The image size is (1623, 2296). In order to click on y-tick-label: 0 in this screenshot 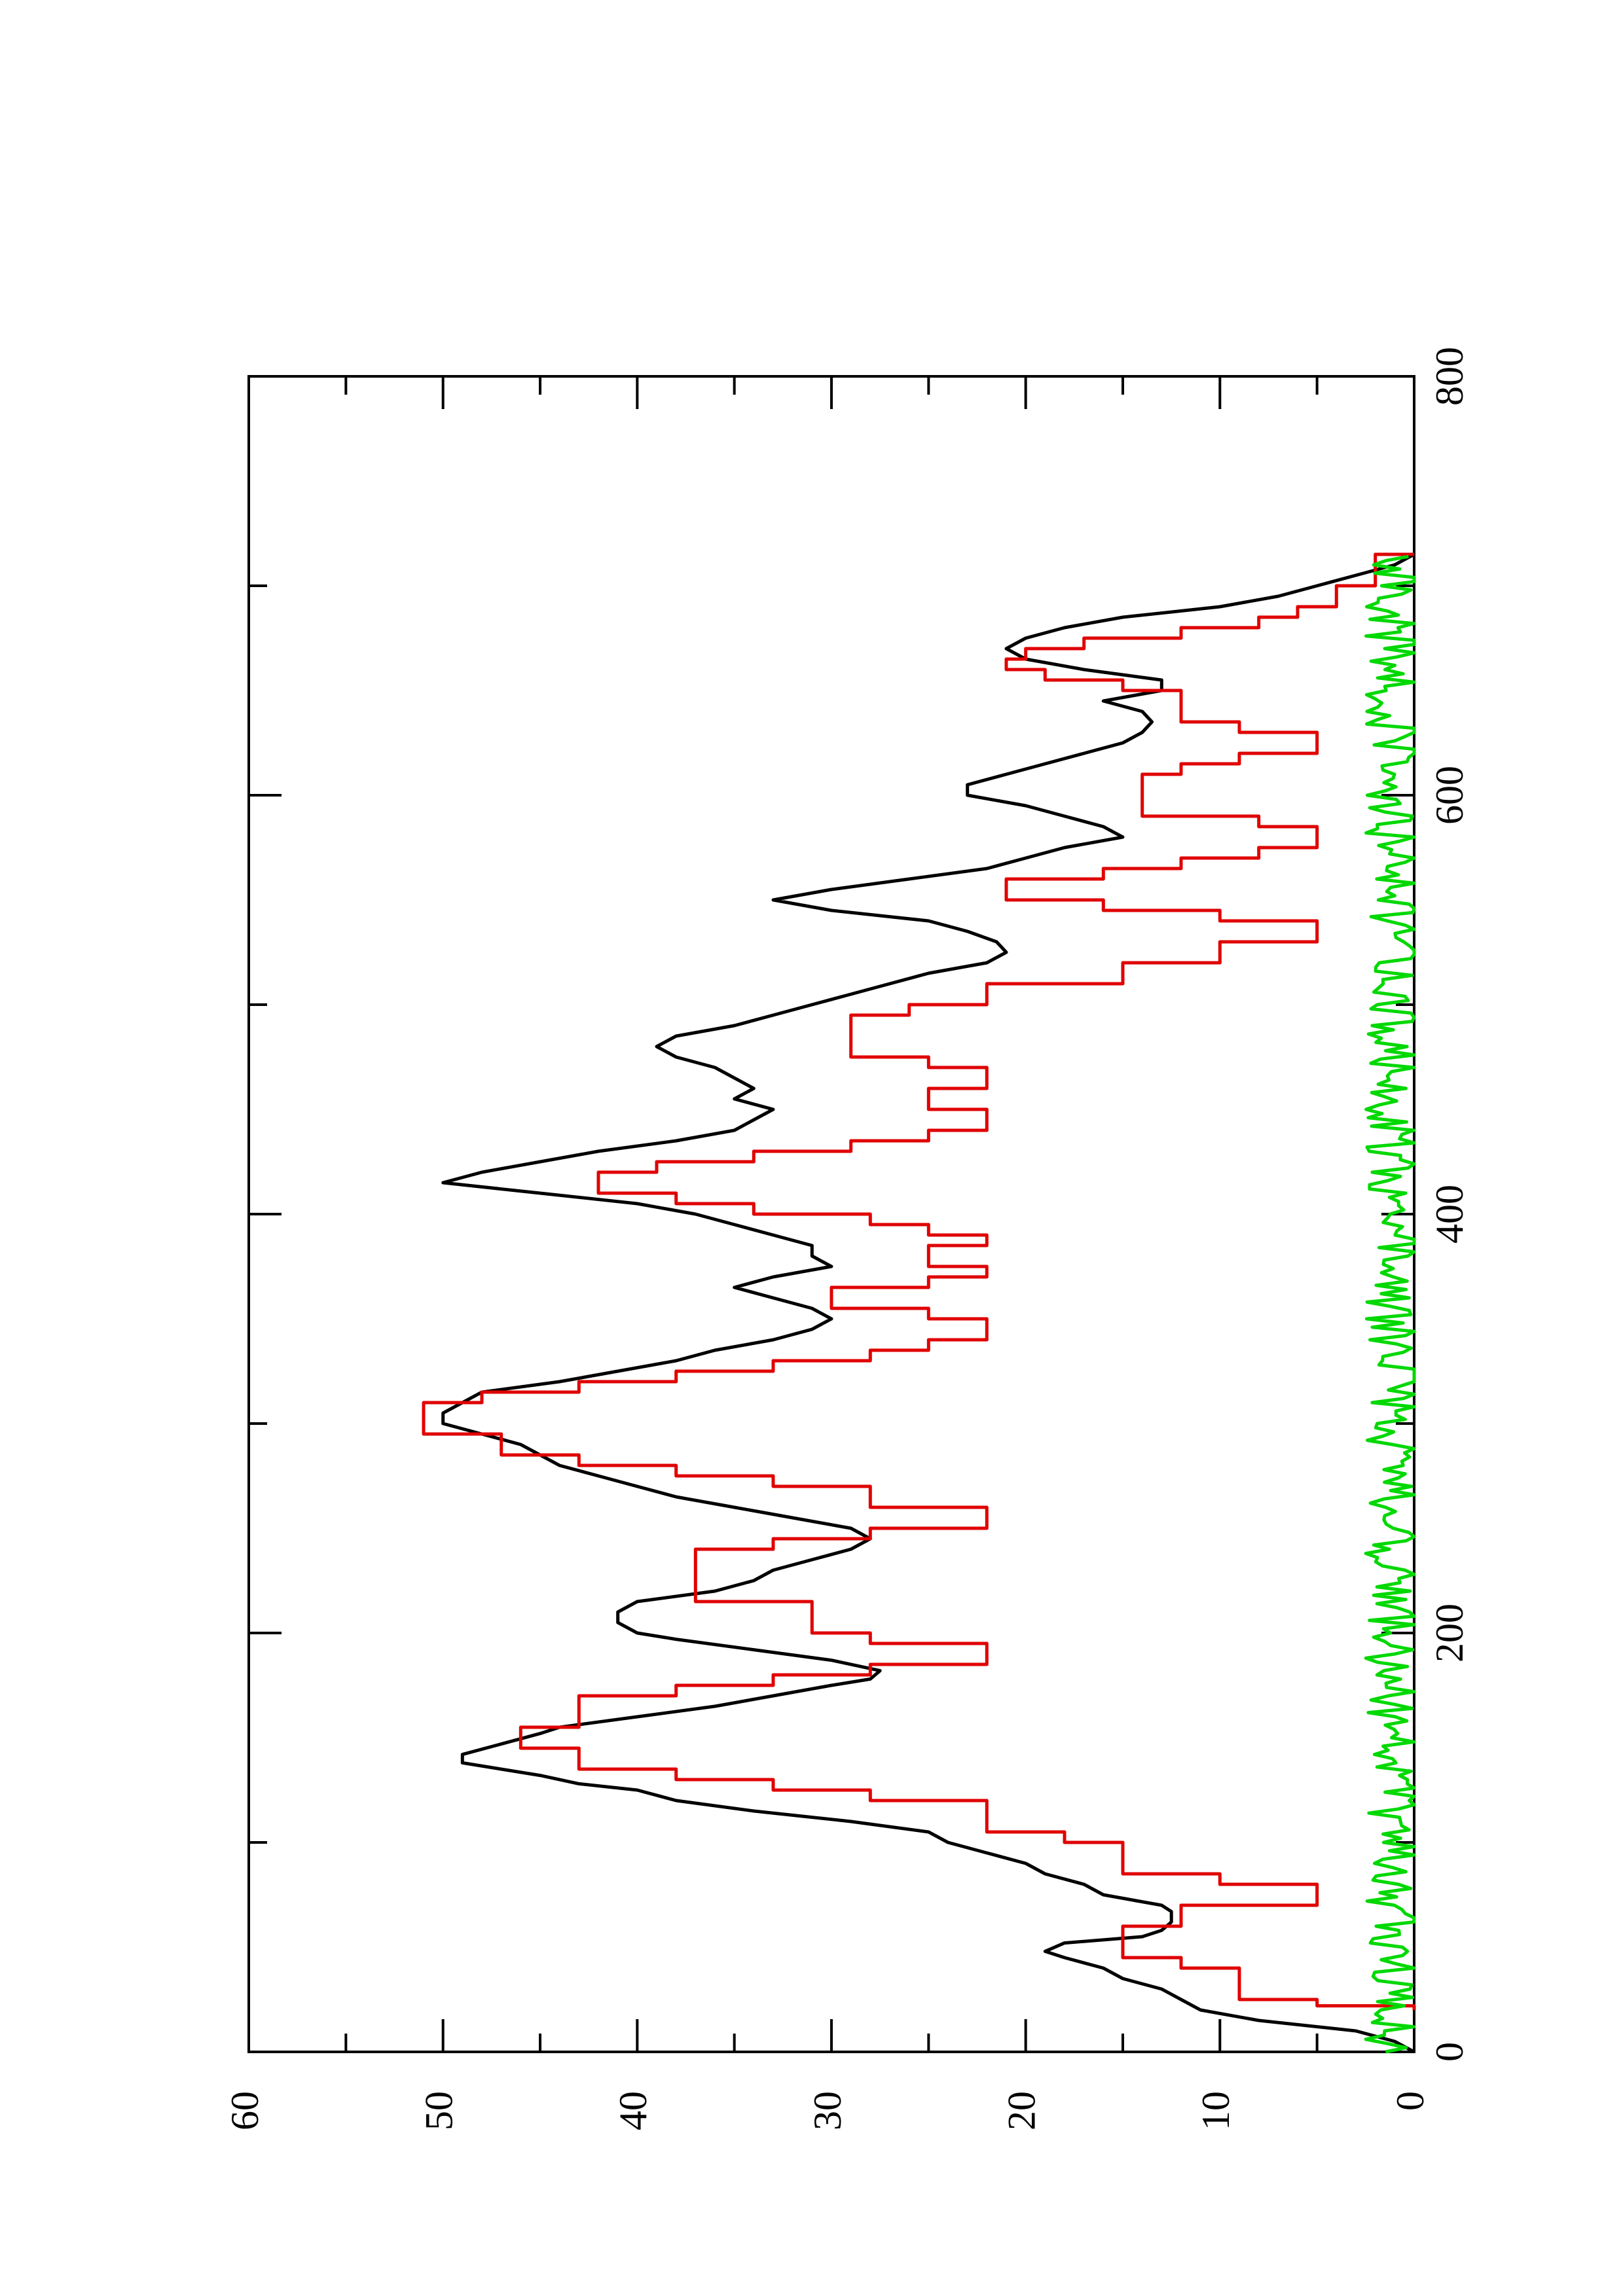, I will do `click(1410, 2101)`.